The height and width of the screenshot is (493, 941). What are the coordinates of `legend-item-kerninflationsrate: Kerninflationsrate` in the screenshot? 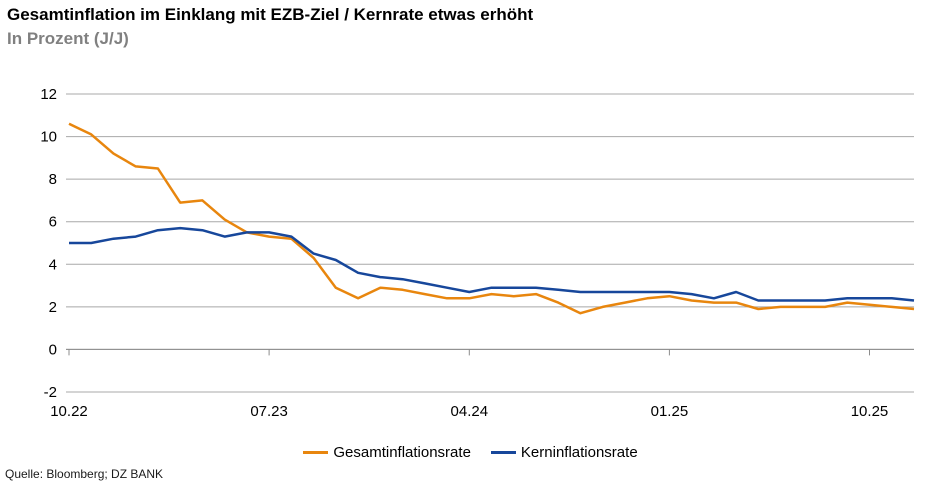 It's located at (564, 452).